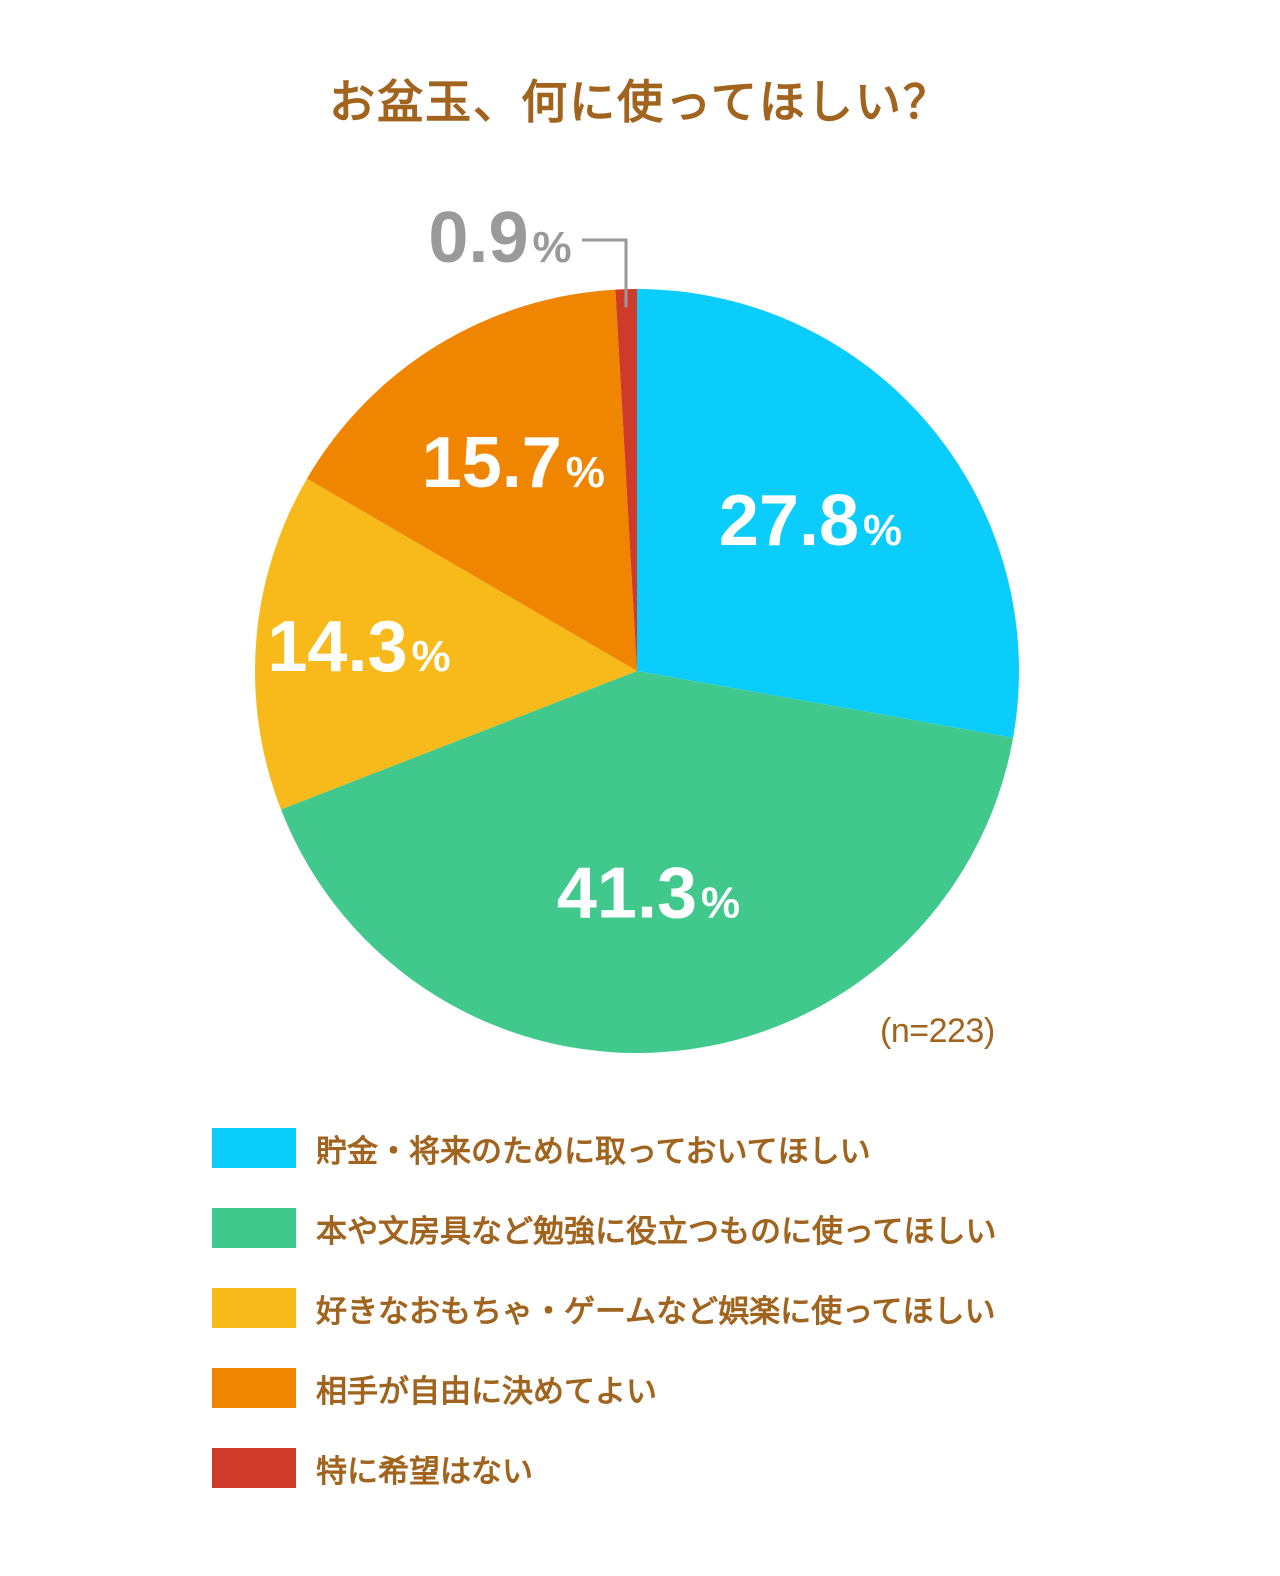 The width and height of the screenshot is (1280, 1576). I want to click on leader-line, so click(605, 273).